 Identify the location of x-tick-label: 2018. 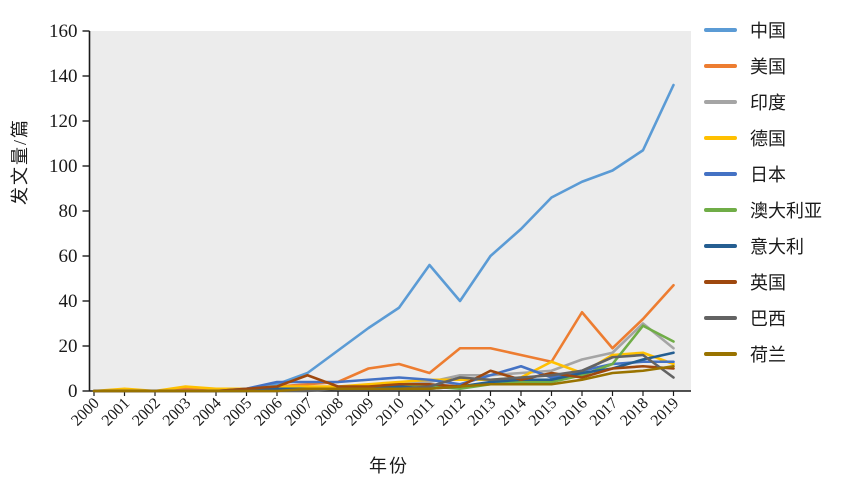
(634, 412).